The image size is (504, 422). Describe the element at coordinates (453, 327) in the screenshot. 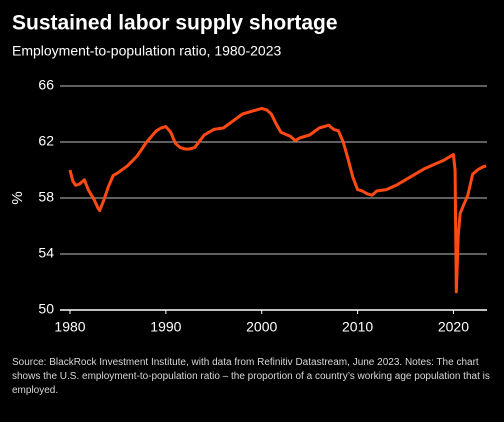

I see `x-tick-label: 2020` at that location.